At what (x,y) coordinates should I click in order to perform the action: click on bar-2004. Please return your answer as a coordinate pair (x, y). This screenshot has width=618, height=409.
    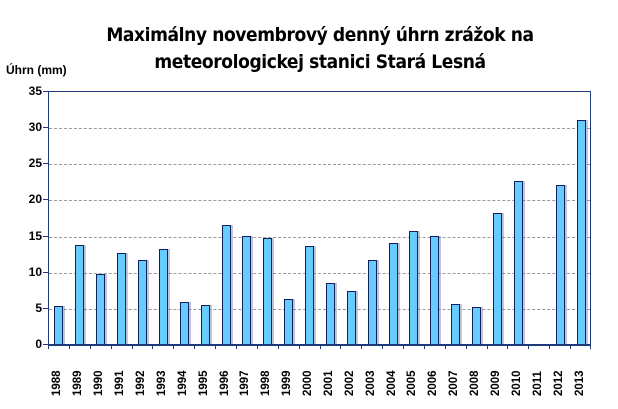
    Looking at the image, I should click on (393, 293).